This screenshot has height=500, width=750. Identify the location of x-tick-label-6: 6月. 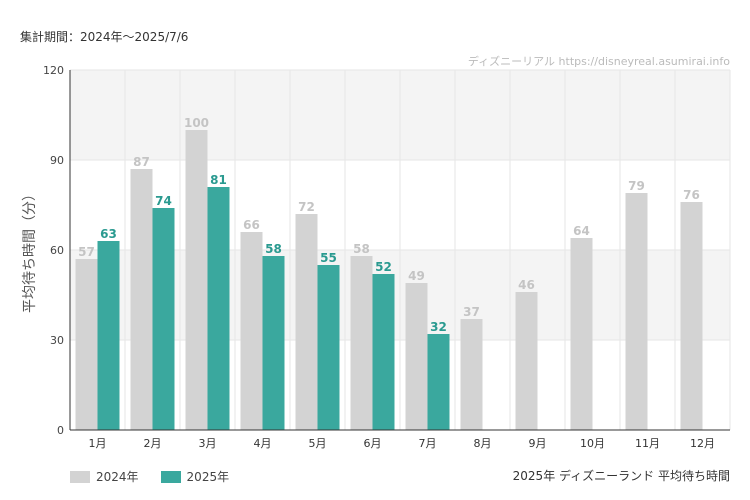
(373, 443).